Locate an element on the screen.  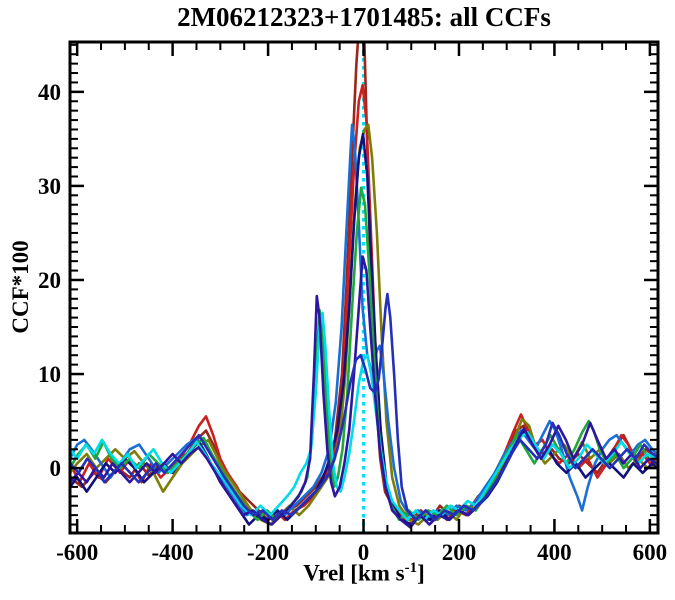
x-tick-label: 0 is located at coordinates (364, 552).